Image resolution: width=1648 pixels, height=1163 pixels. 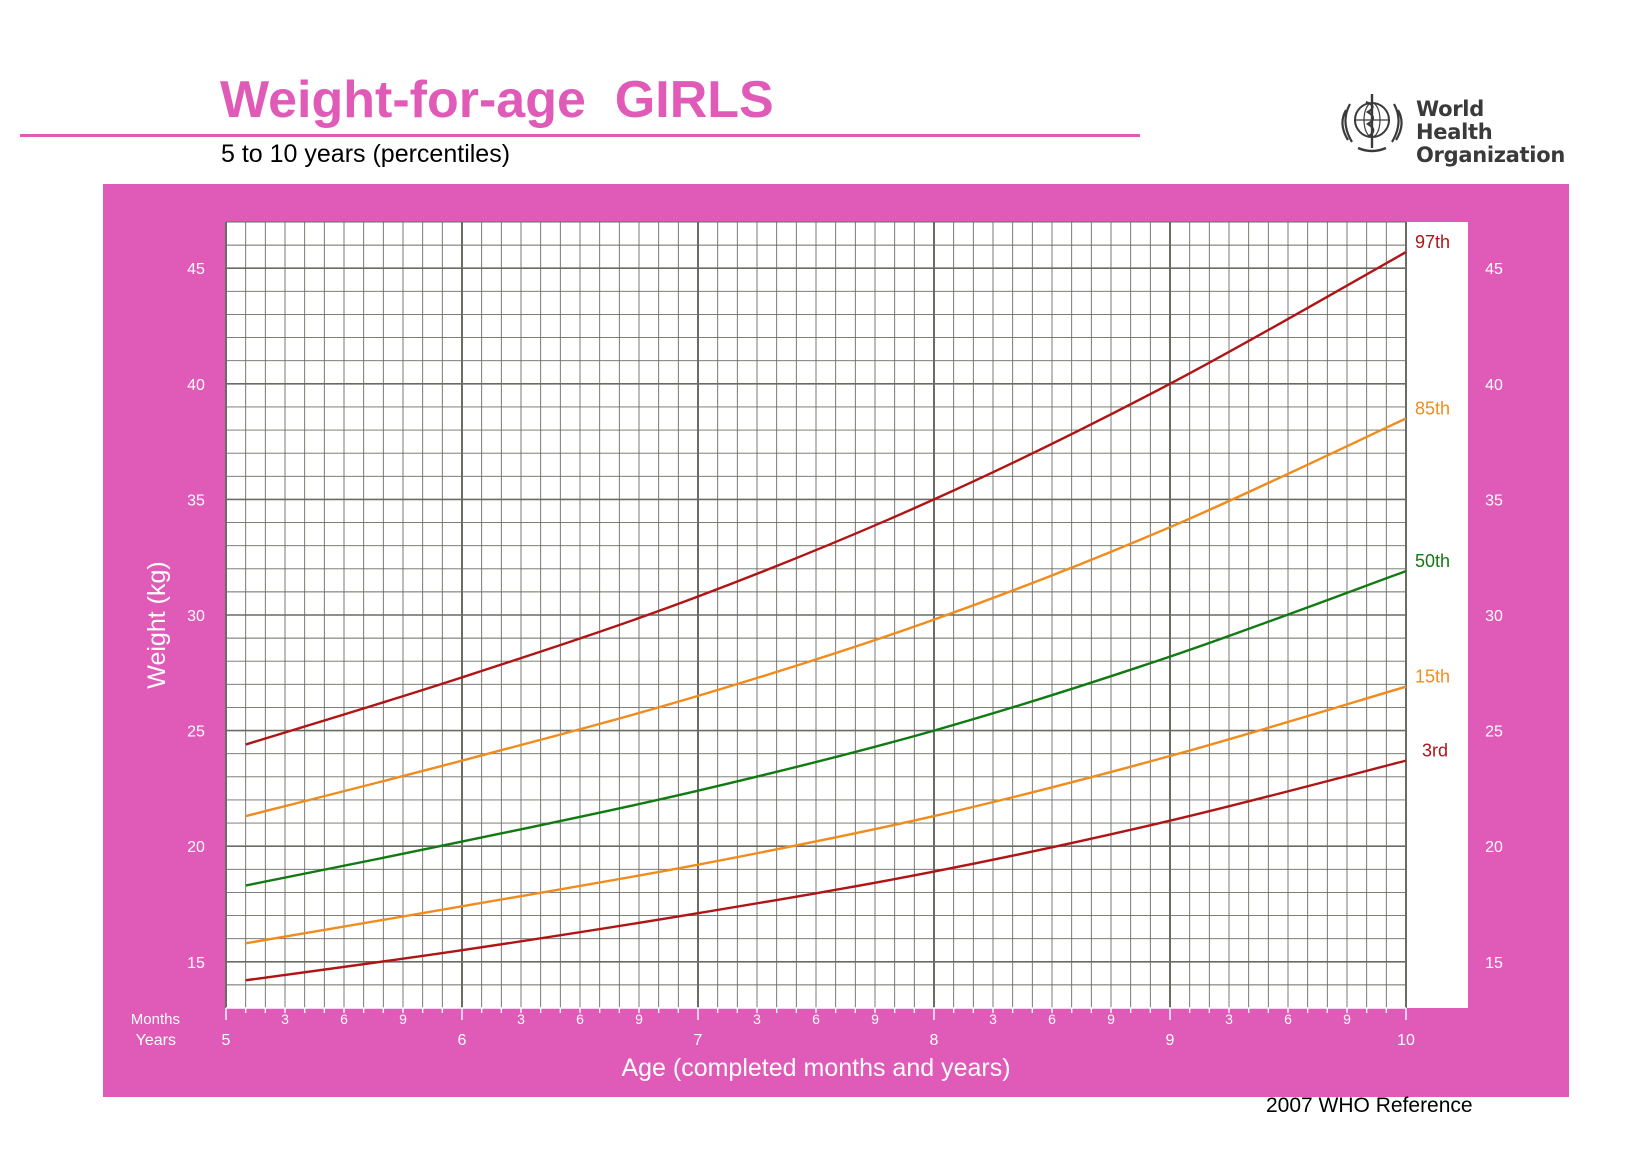 What do you see at coordinates (698, 1040) in the screenshot?
I see `x-year-tick-label: 7` at bounding box center [698, 1040].